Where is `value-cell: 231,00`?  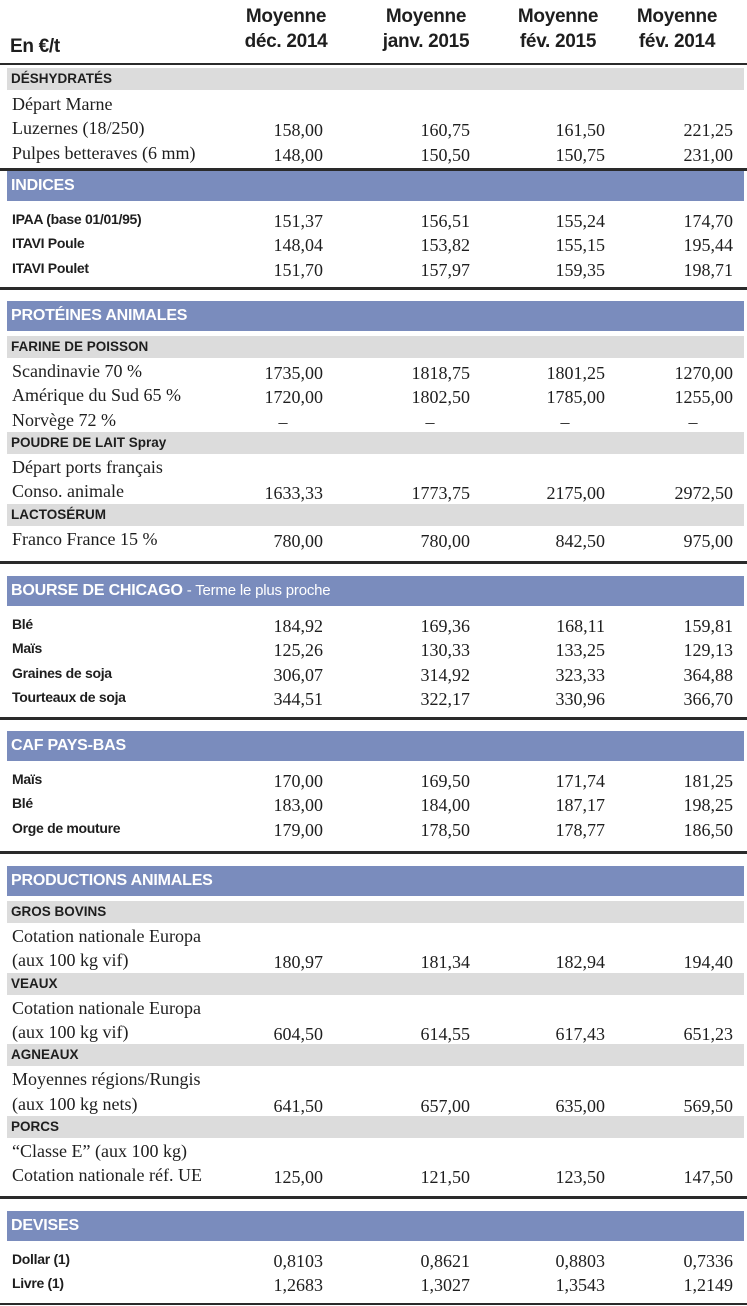 value-cell: 231,00 is located at coordinates (708, 154).